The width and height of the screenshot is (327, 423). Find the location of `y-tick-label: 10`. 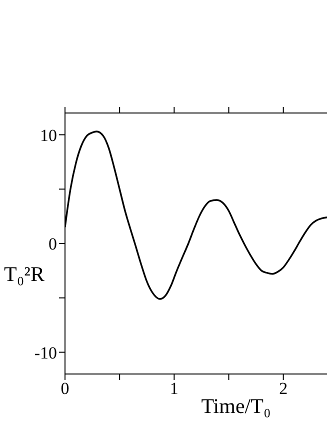

y-tick-label: 10 is located at coordinates (48, 135).